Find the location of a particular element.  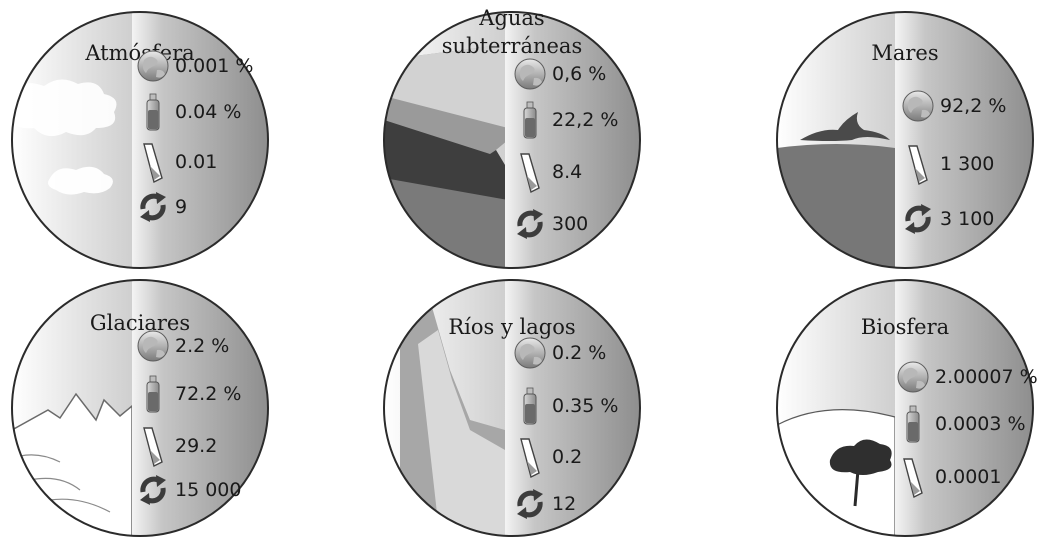

reservoir-aguas-subterraneas: Aguas subterráneas 0,6 % 22,2 % 8.4 300 is located at coordinates (512, 137).